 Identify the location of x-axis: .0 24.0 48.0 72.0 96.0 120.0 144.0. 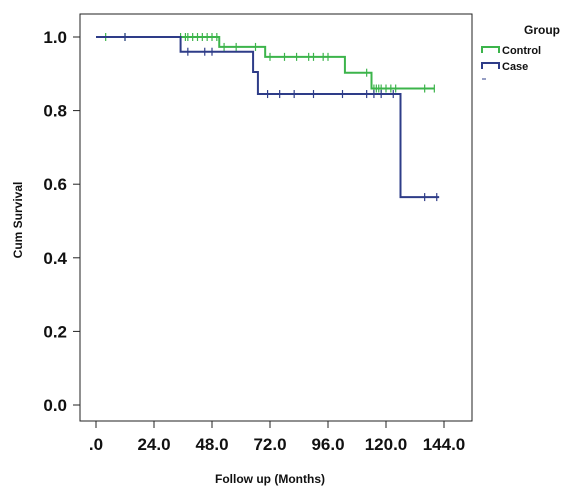
(277, 437).